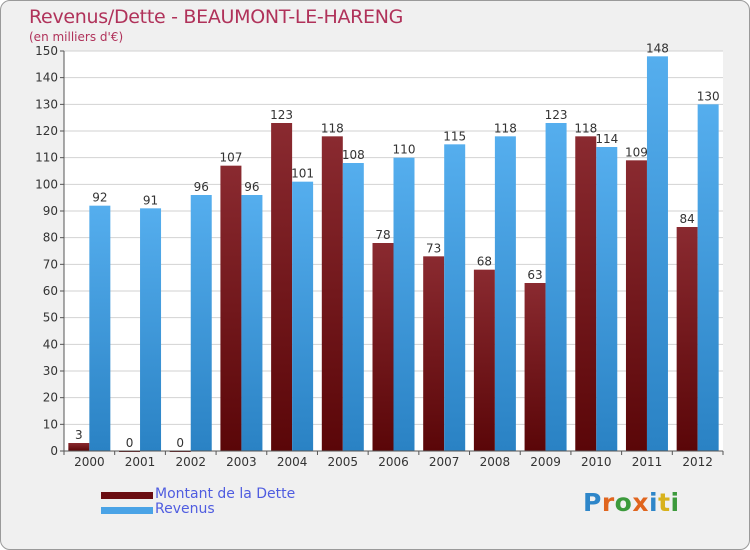 Image resolution: width=750 pixels, height=550 pixels. Describe the element at coordinates (623, 502) in the screenshot. I see `logo-letter: o` at that location.